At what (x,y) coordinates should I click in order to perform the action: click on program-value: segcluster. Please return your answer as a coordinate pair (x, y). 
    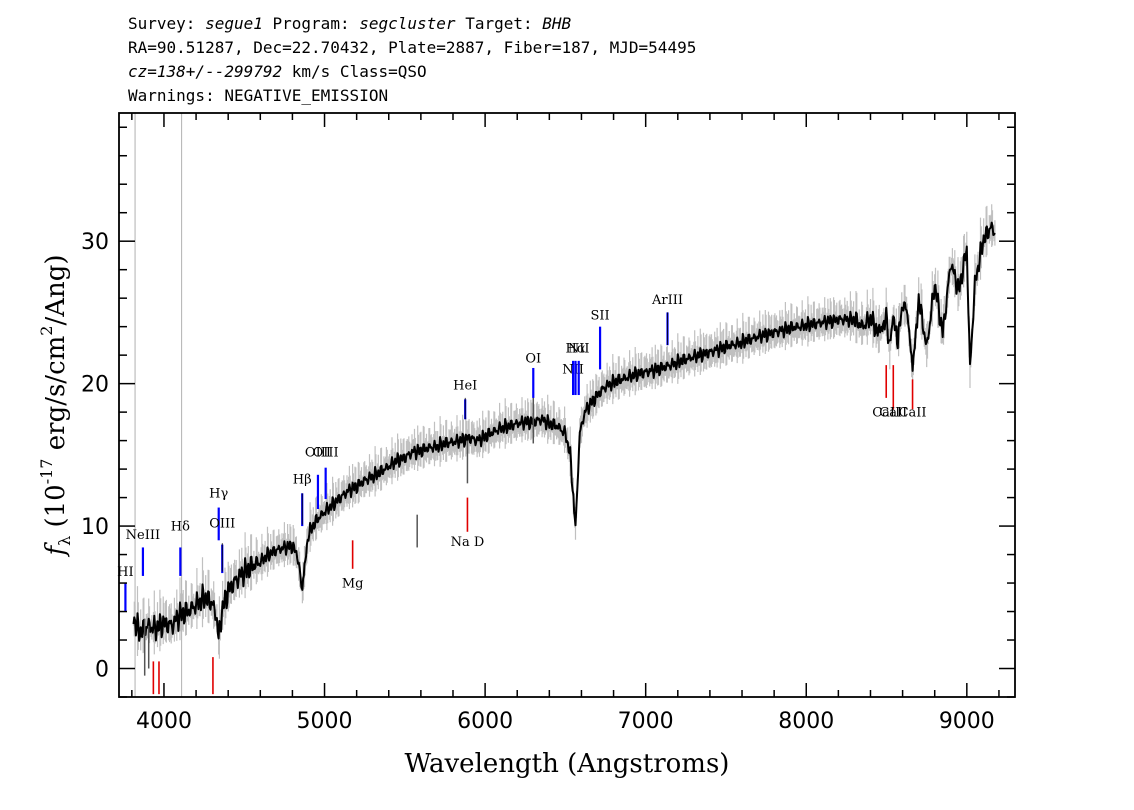
    Looking at the image, I should click on (407, 23).